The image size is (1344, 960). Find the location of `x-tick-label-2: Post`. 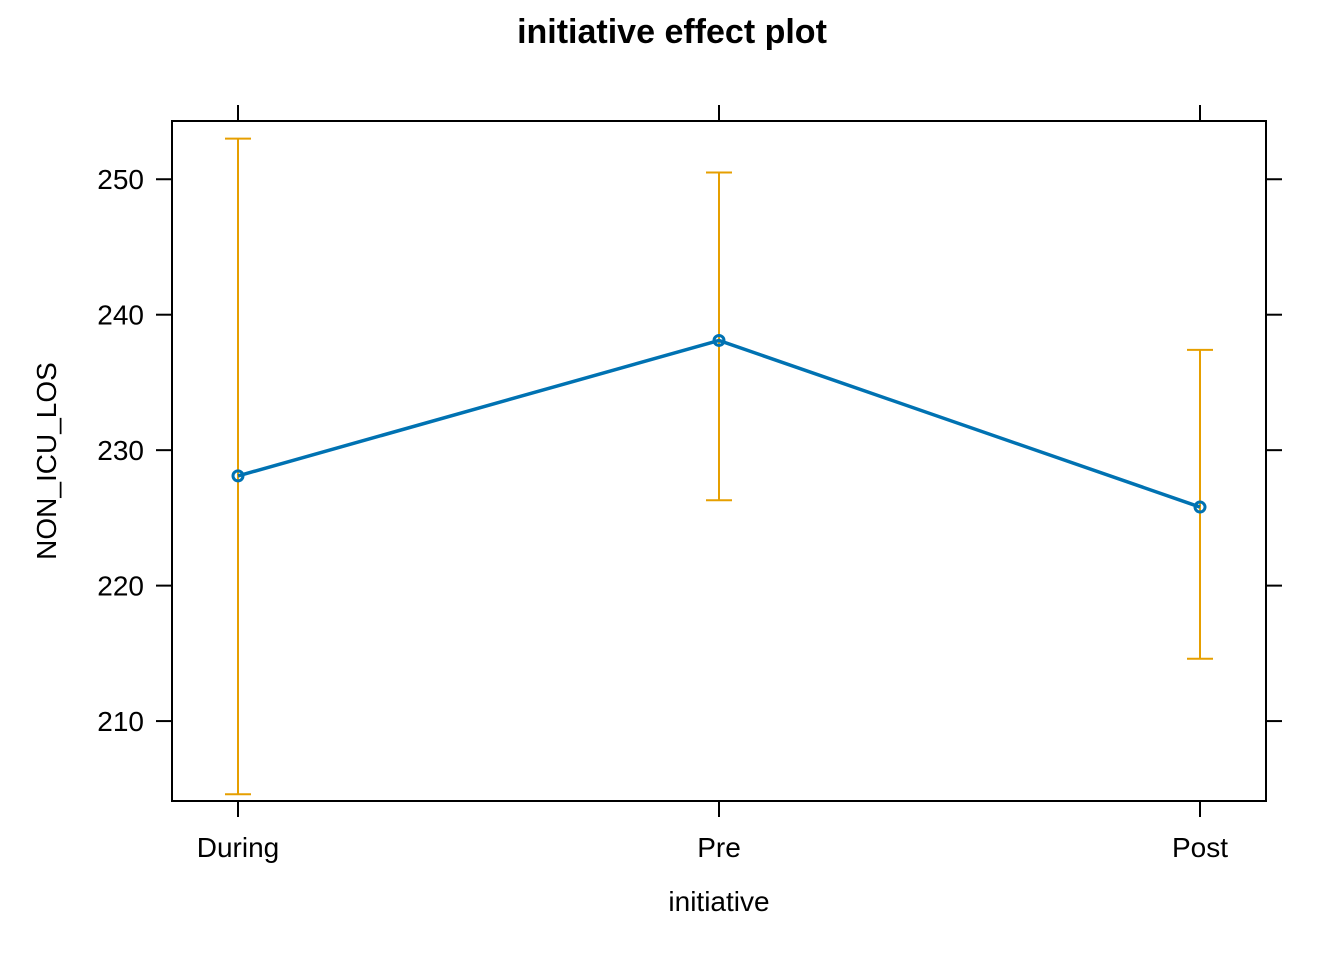

x-tick-label-2: Post is located at coordinates (1200, 847).